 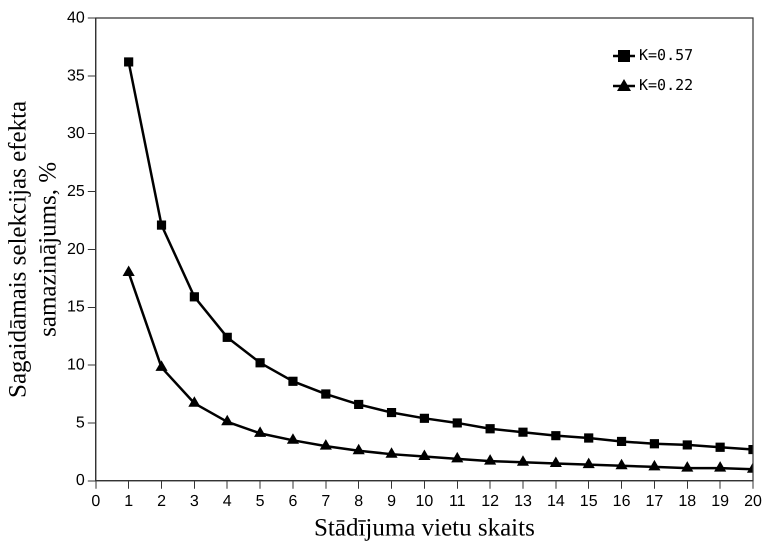 What do you see at coordinates (655, 501) in the screenshot?
I see `x-tick-label: 17` at bounding box center [655, 501].